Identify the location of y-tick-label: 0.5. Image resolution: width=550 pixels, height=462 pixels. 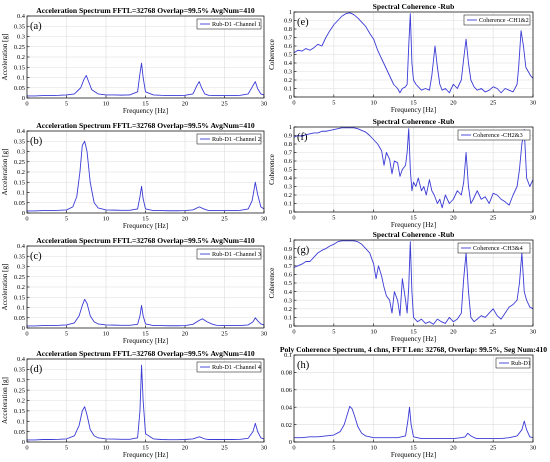
(288, 283).